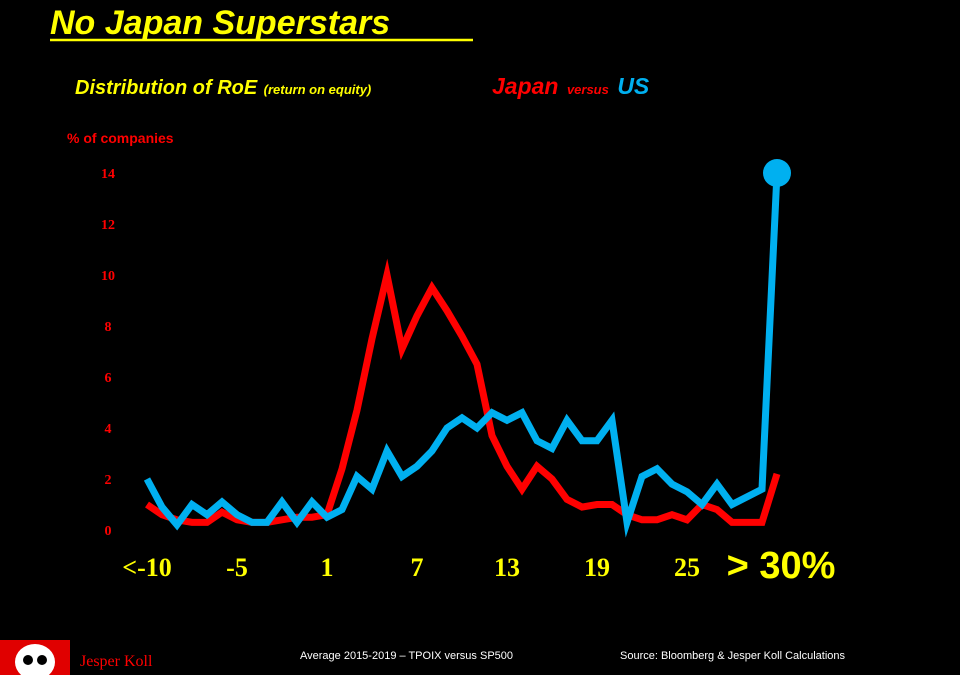 The width and height of the screenshot is (960, 675). I want to click on logo, so click(35, 657).